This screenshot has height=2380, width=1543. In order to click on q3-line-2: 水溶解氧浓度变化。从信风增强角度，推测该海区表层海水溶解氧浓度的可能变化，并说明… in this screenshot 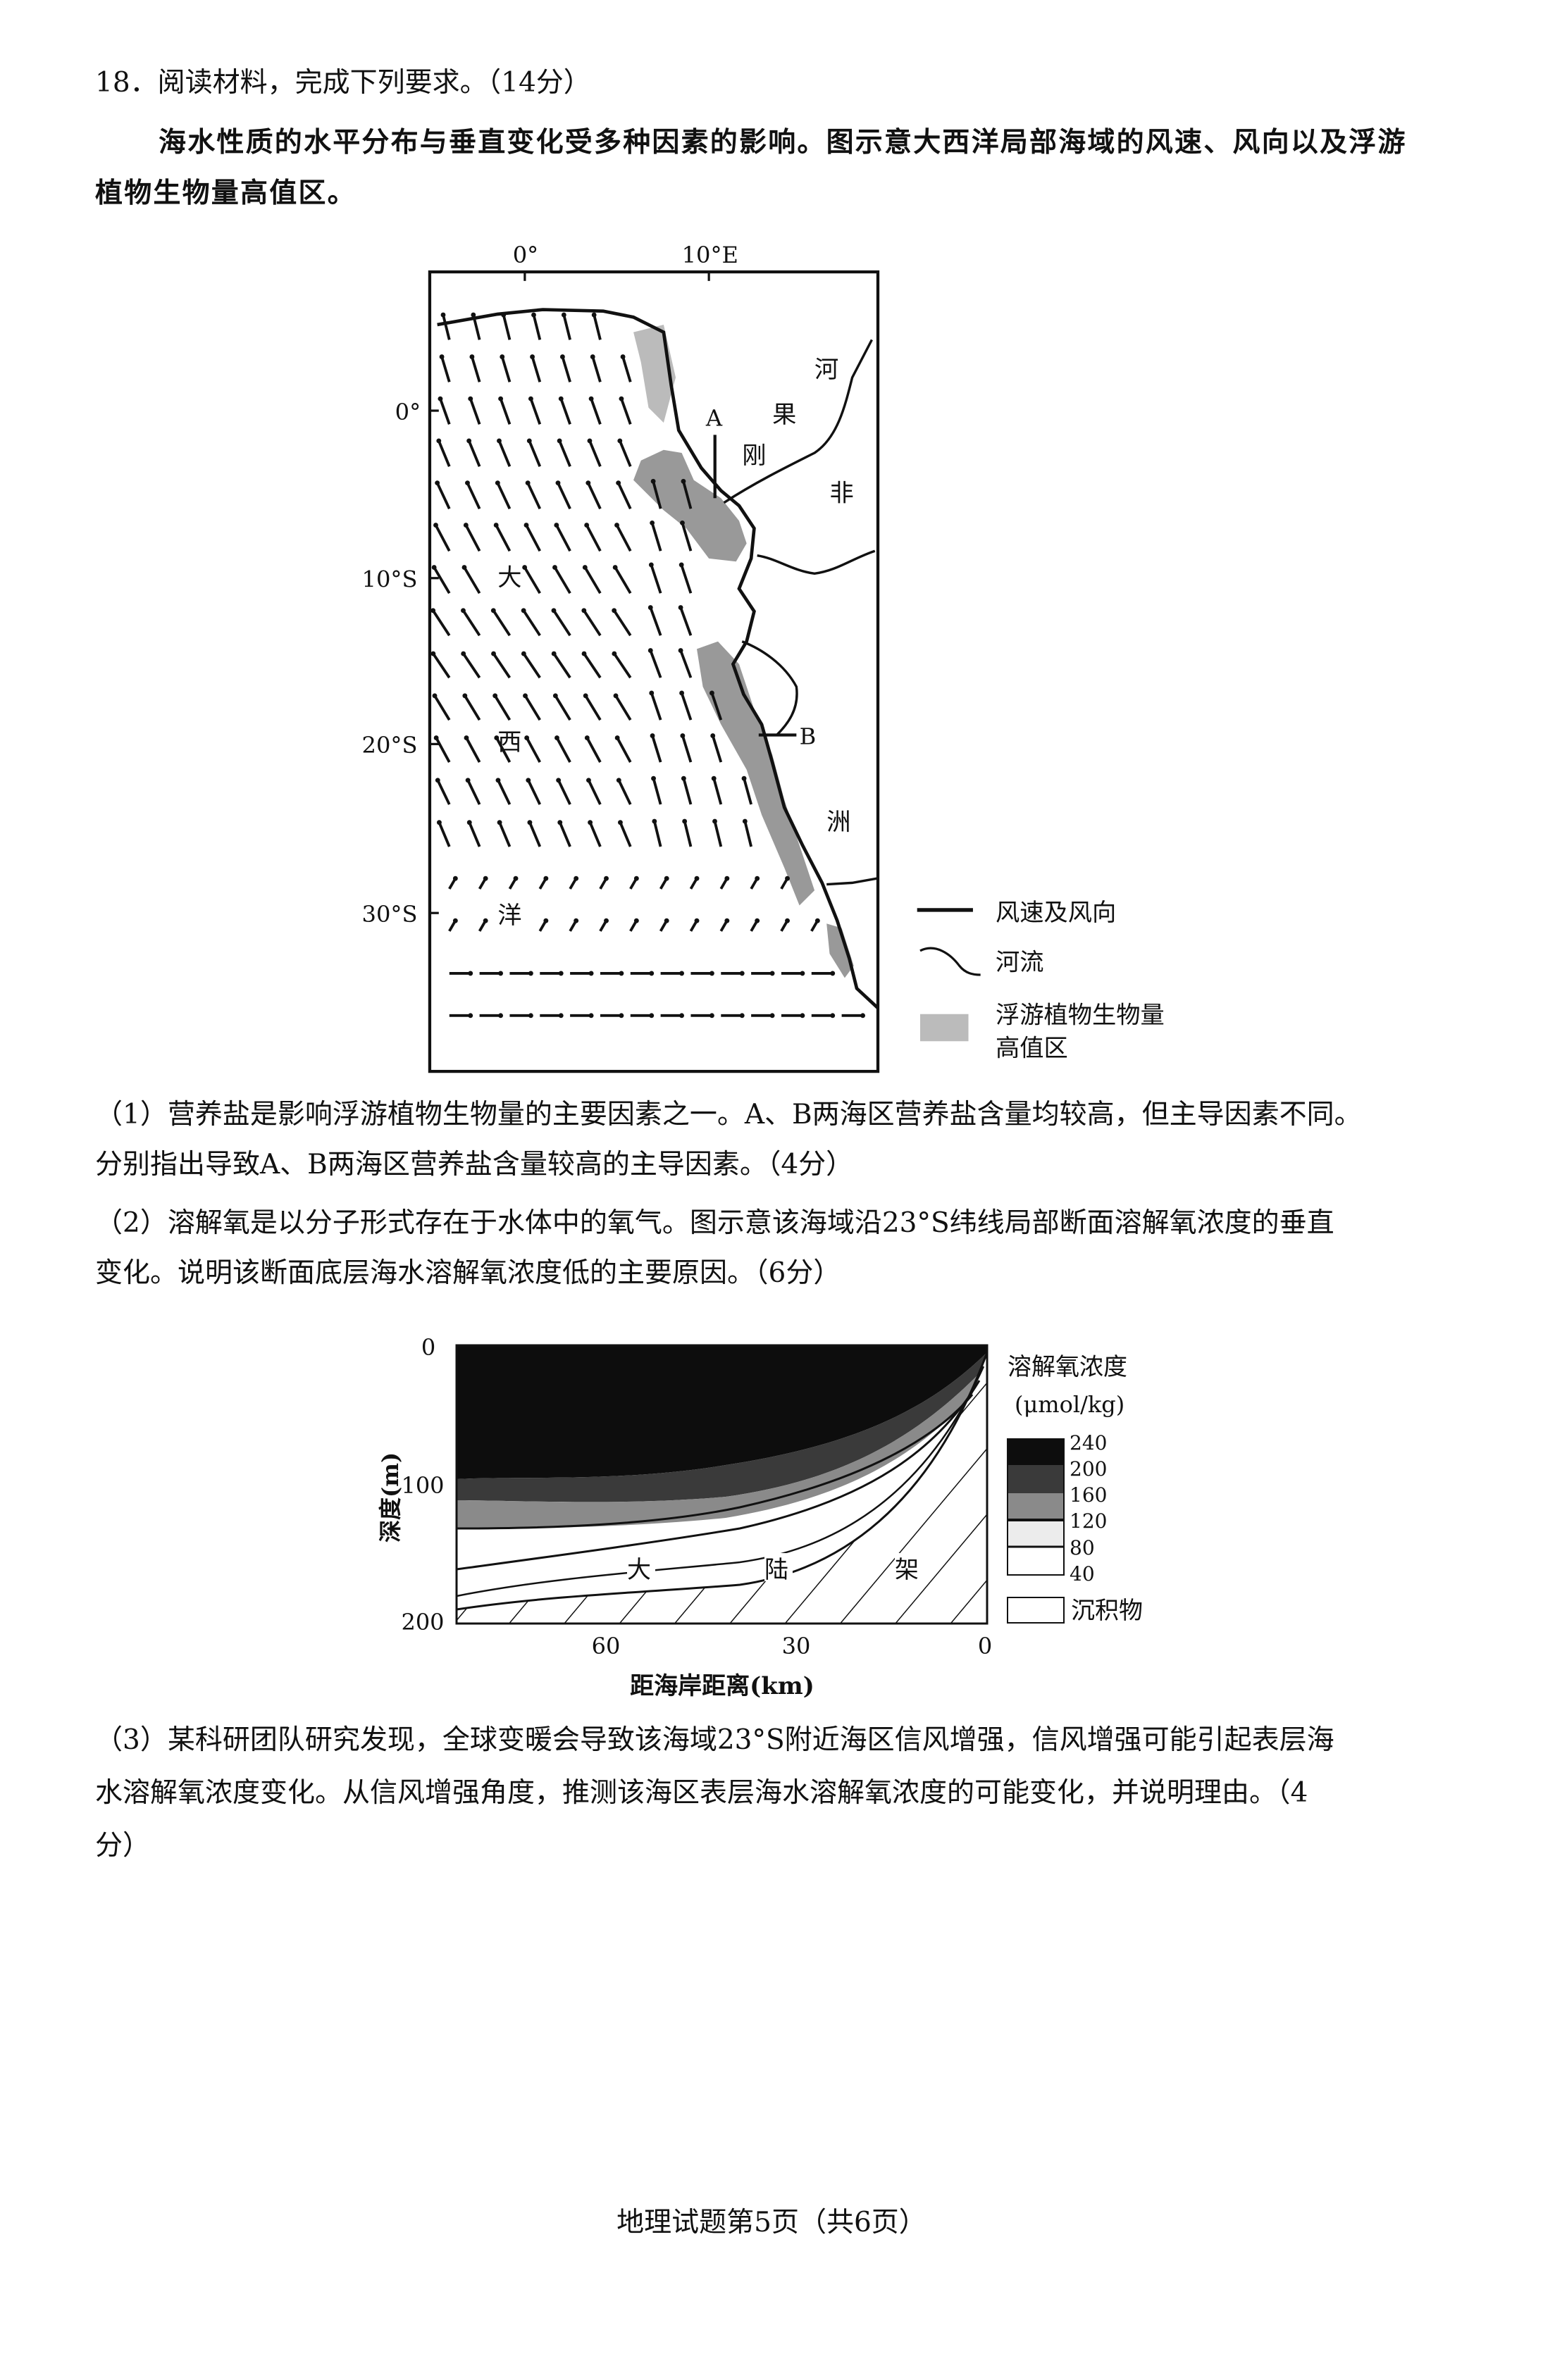, I will do `click(701, 1793)`.